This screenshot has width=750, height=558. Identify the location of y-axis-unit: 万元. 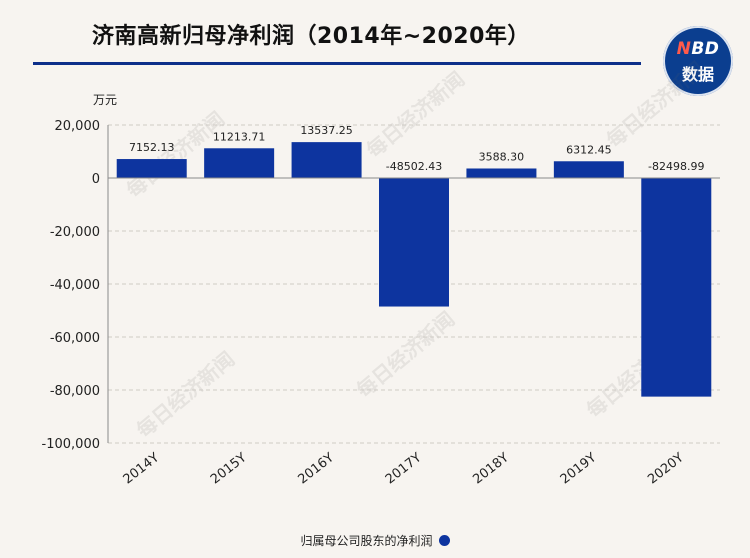
(105, 100).